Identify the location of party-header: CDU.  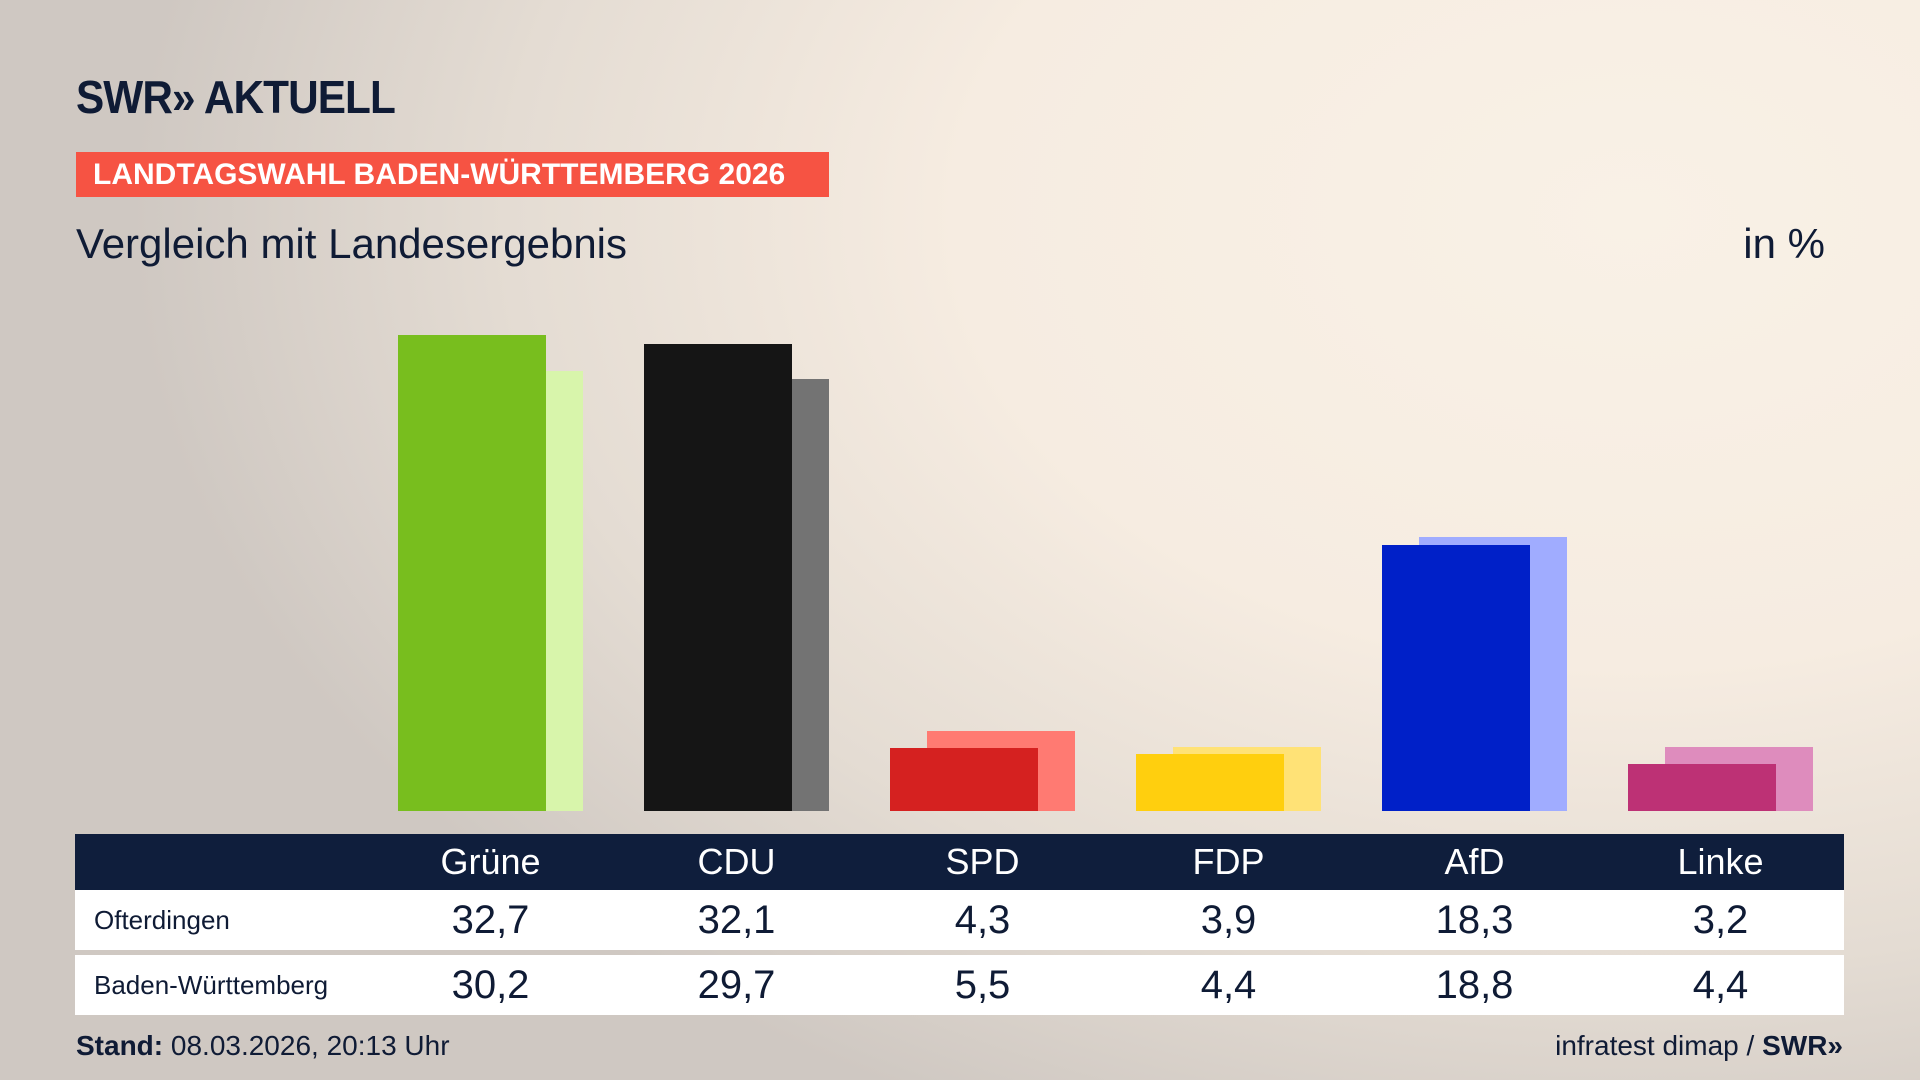
(736, 861).